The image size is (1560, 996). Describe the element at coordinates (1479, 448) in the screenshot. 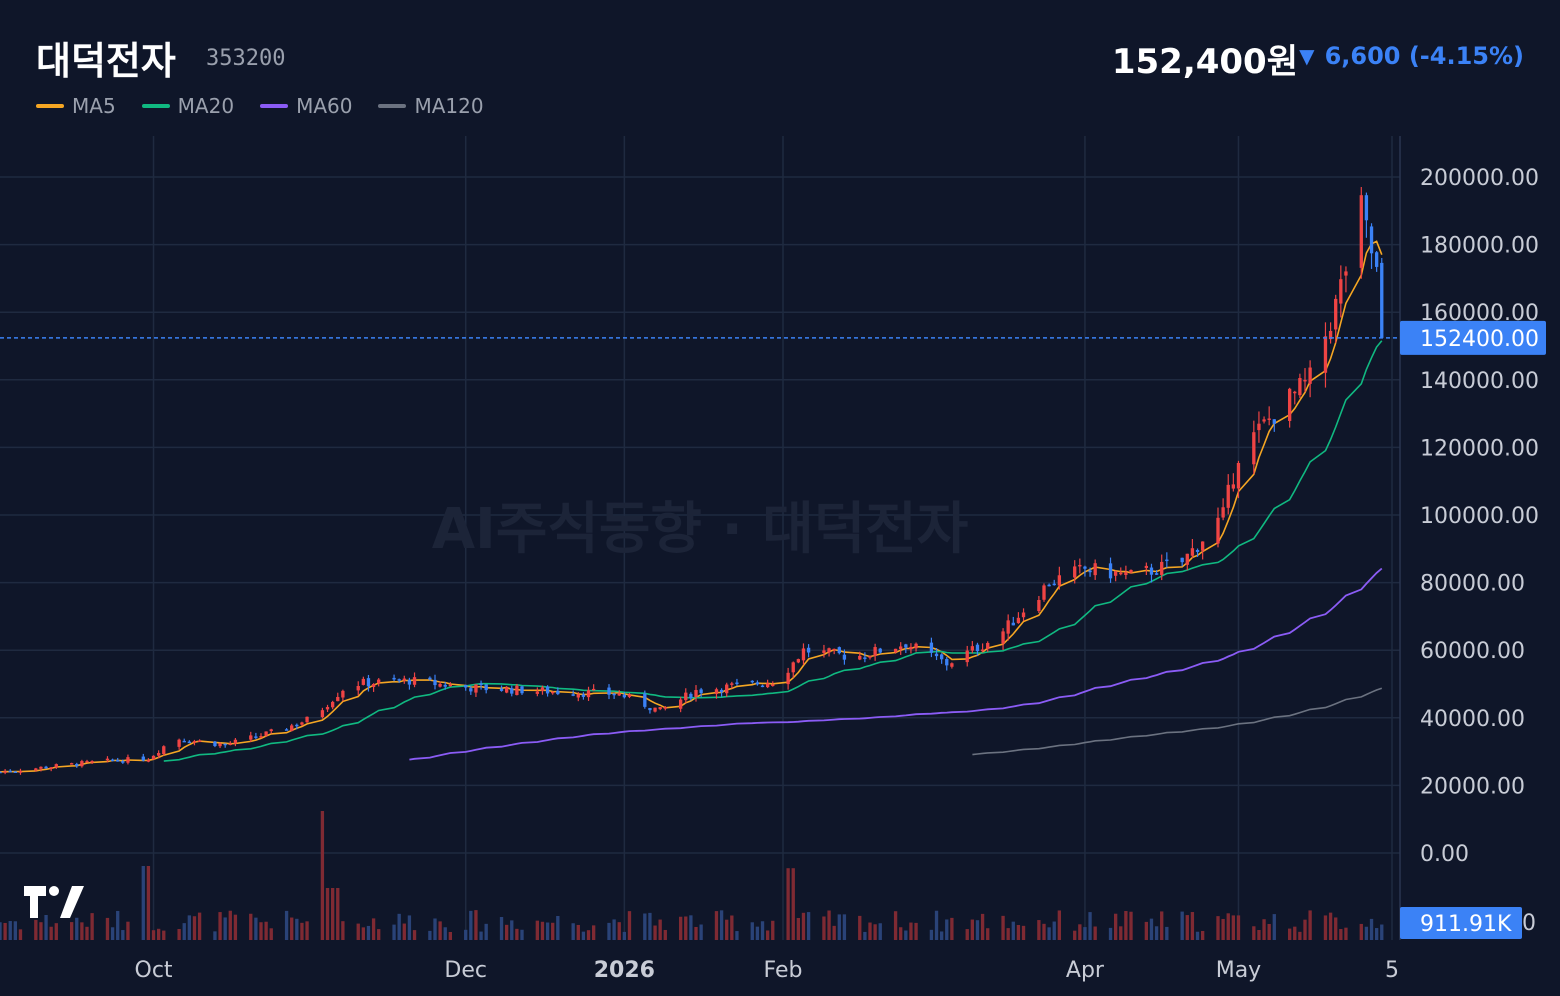

I see `price-tick-label: 120000.00` at that location.